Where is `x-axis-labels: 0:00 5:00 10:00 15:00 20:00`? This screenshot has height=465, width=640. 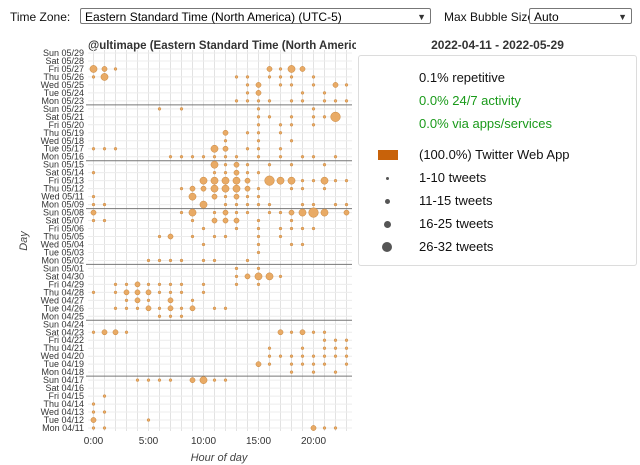 x-axis-labels: 0:00 5:00 10:00 15:00 20:00 is located at coordinates (205, 441).